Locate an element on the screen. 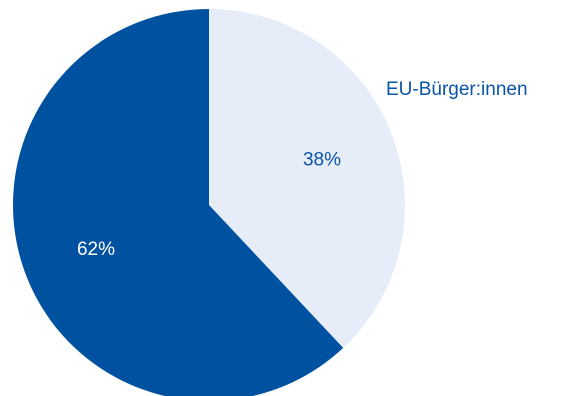 The height and width of the screenshot is (396, 587). slice-label-62-percent: 62% is located at coordinates (96, 249).